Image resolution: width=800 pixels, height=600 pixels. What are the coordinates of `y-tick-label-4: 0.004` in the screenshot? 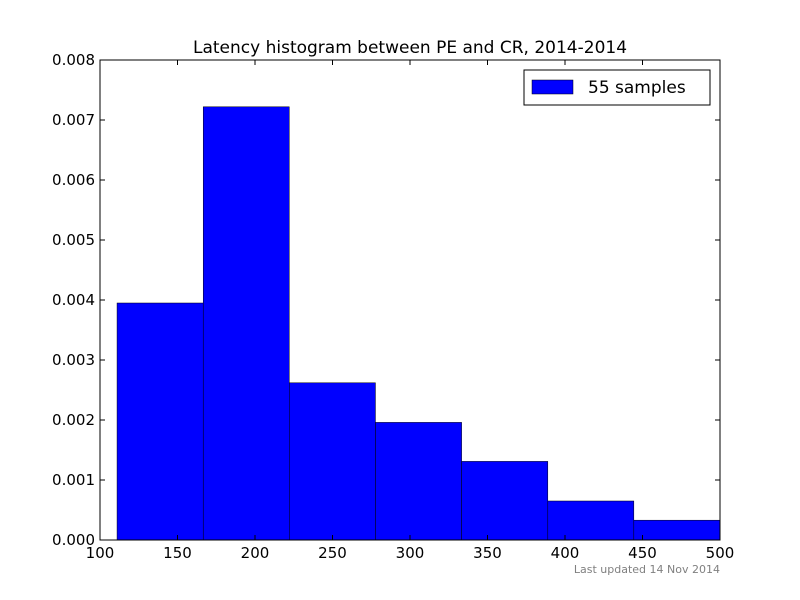 It's located at (73, 300).